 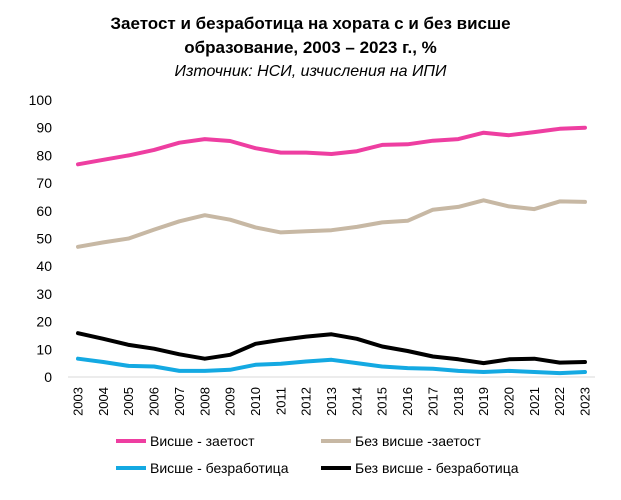 I want to click on x-tick-label: 2014, so click(x=356, y=401).